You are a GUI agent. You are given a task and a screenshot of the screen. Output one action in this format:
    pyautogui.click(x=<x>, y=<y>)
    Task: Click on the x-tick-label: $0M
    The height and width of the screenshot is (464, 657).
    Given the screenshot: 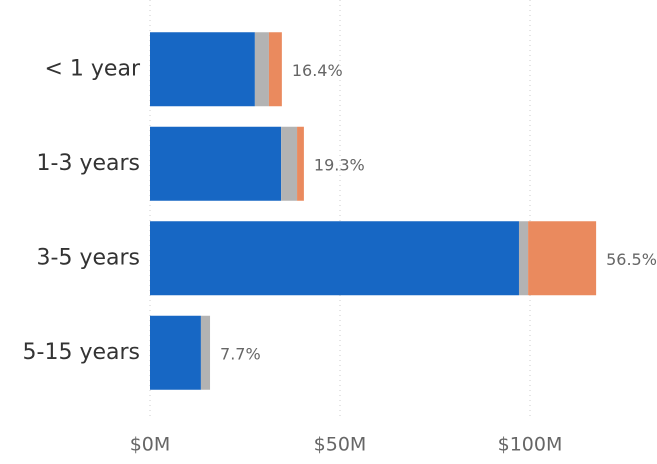 What is the action you would take?
    pyautogui.click(x=150, y=445)
    